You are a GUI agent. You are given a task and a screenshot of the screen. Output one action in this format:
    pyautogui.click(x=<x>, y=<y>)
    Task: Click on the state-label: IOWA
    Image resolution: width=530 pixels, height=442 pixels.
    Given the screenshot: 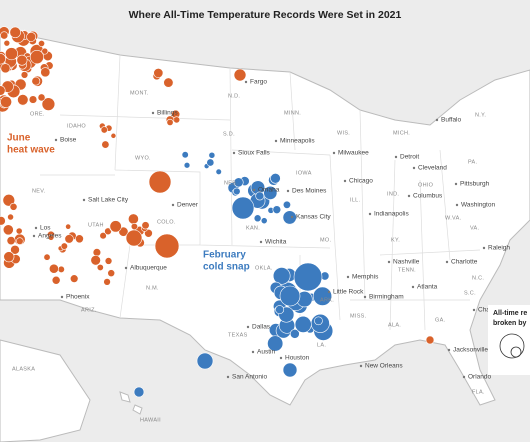 What is the action you would take?
    pyautogui.click(x=304, y=173)
    